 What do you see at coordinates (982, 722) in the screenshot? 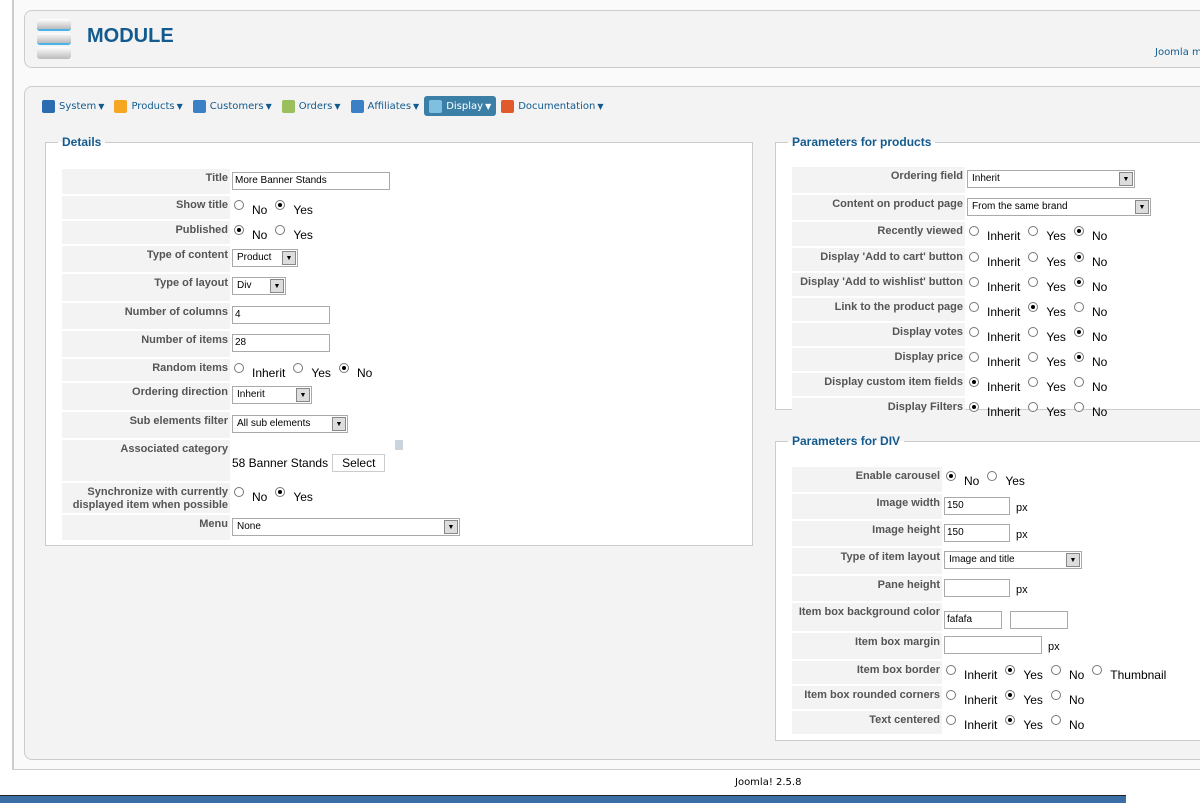
I see `form-row-text-centered: Text centered Inherit Yes No` at bounding box center [982, 722].